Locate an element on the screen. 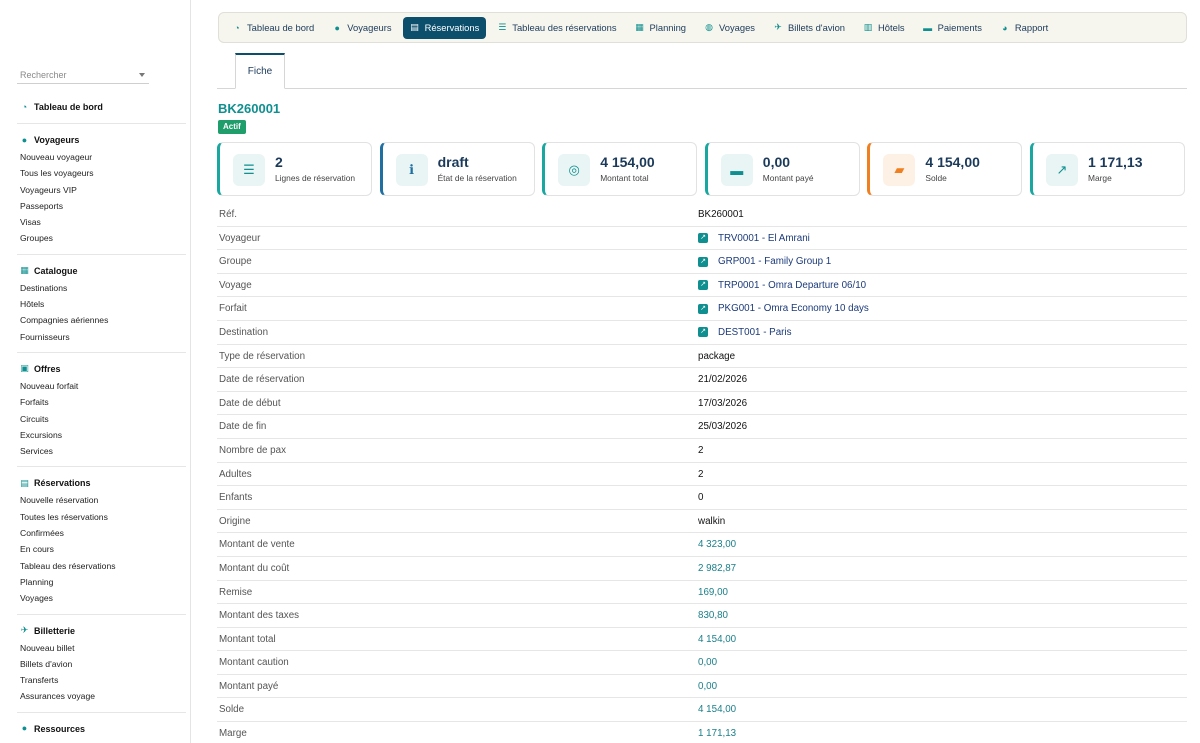 The width and height of the screenshot is (1200, 743). detail-value: 0,00 is located at coordinates (707, 662).